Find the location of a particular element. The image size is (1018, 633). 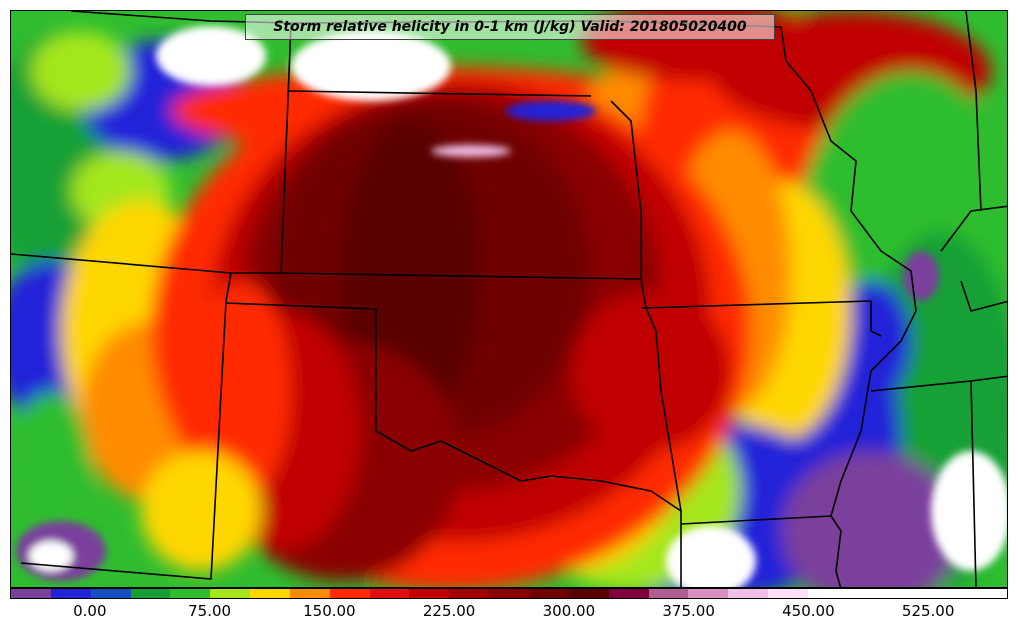

colorbar-tick-label: 375.00 is located at coordinates (688, 611).